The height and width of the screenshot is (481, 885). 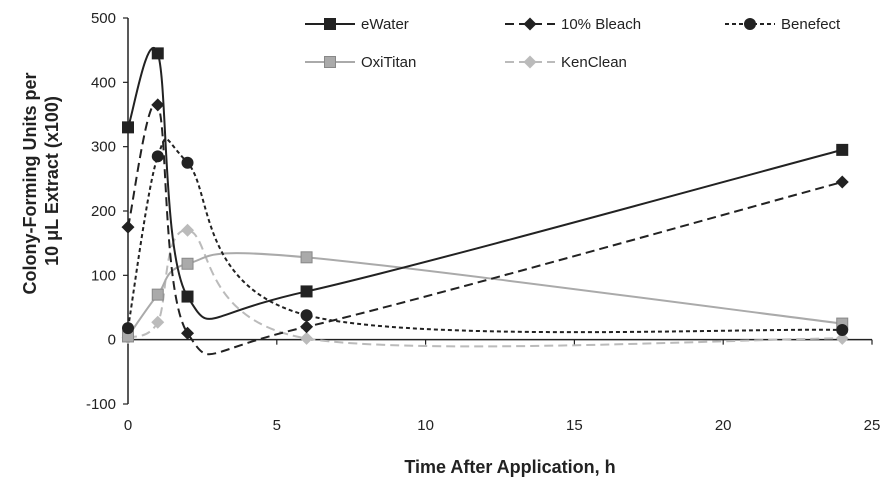 What do you see at coordinates (103, 18) in the screenshot?
I see `y-tick-label: 500` at bounding box center [103, 18].